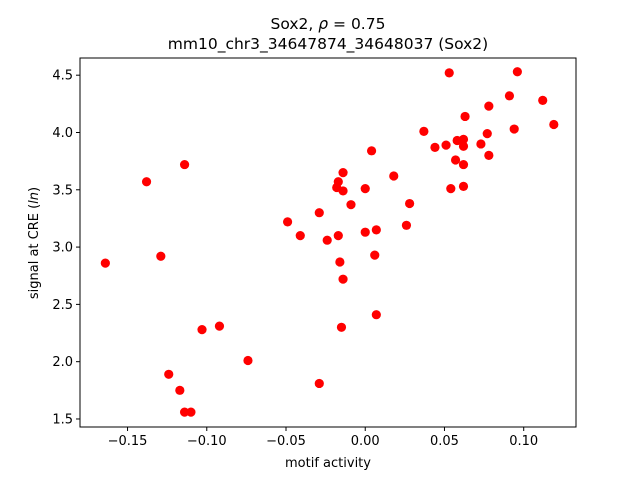 The height and width of the screenshot is (484, 640). What do you see at coordinates (295, 24) in the screenshot?
I see `chart-title-prefix: Sox2,` at bounding box center [295, 24].